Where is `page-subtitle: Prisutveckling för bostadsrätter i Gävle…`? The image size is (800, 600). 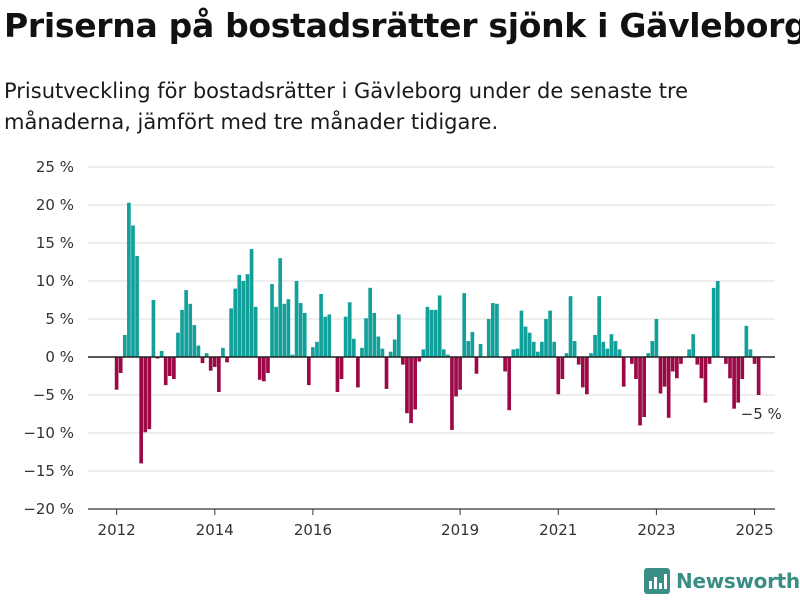
page-subtitle: Prisutveckling för bostadsrätter i Gävle… is located at coordinates (346, 106).